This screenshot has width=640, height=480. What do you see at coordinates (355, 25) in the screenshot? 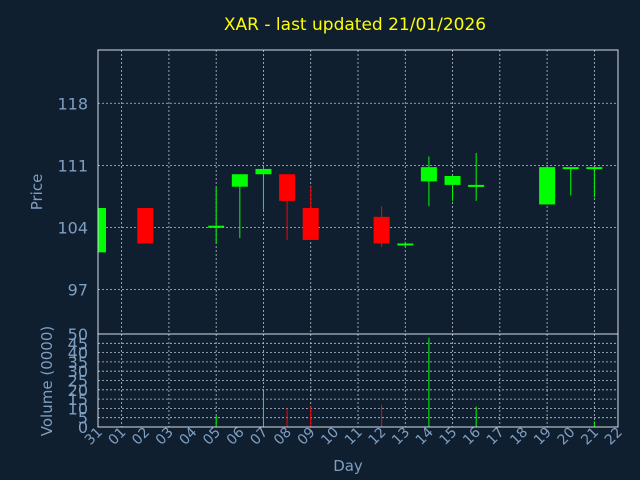
I see `chart-title: XAR - last updated 21/01/2026` at bounding box center [355, 25].